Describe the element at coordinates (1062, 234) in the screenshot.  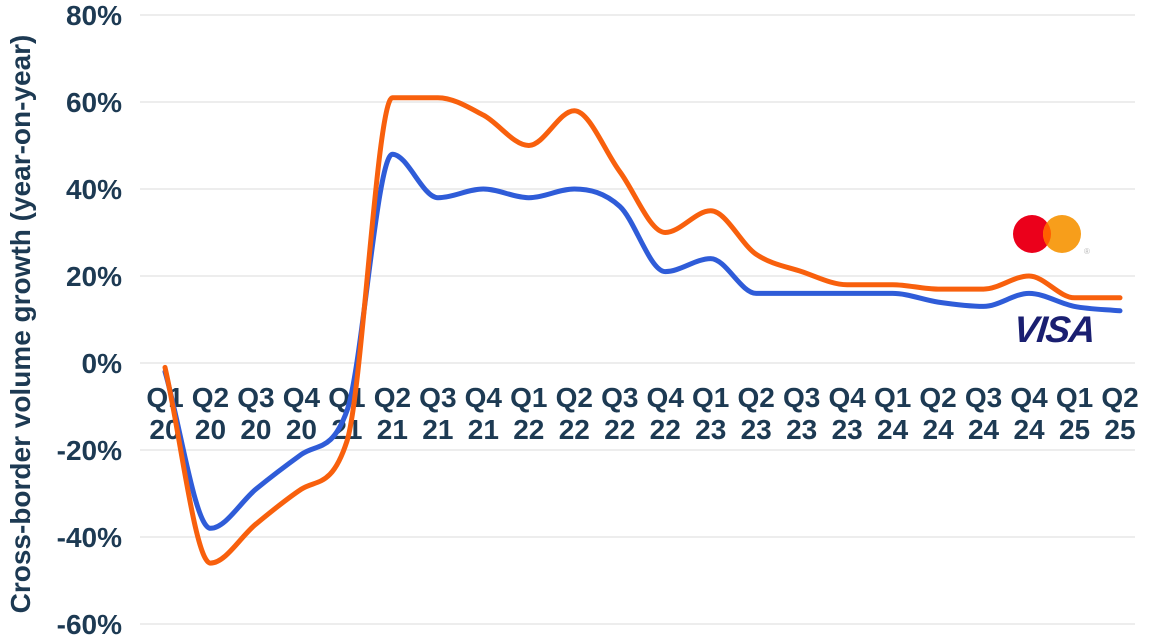
I see `mastercard-orange-circle` at that location.